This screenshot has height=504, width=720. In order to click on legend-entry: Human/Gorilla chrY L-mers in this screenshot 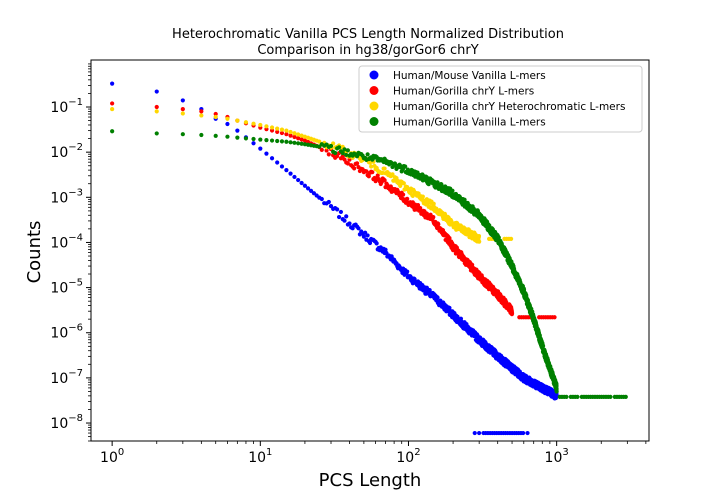, I will do `click(463, 92)`.